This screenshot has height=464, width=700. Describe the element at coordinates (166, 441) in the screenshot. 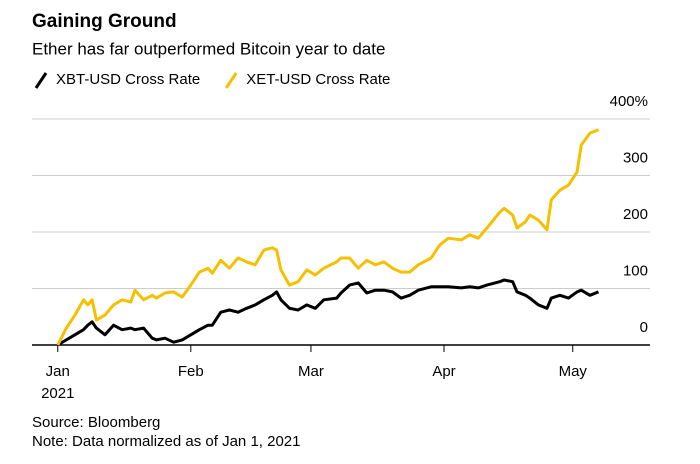

I see `note: Note: Data normalized as of Jan 1, 2021` at that location.